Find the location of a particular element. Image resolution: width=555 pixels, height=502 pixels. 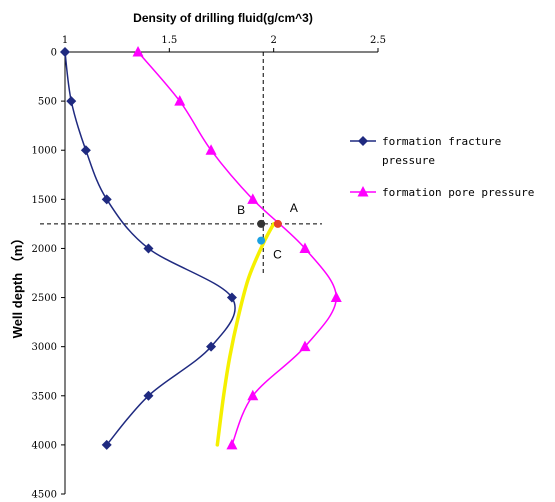

chart-title: Density of drilling fluid(g/cm^3) is located at coordinates (223, 18).